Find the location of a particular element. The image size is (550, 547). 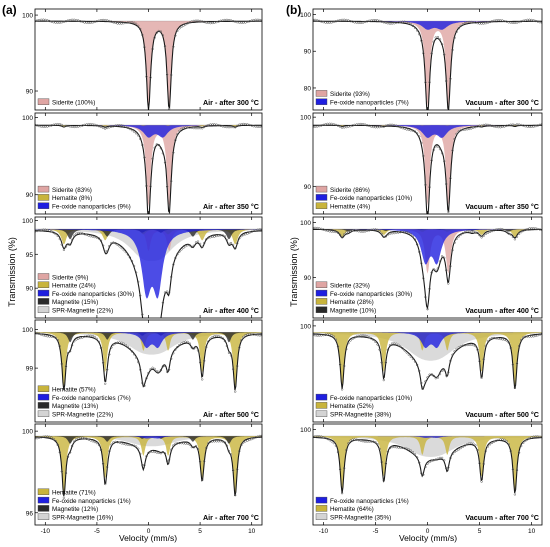

component-siderite is located at coordinates (148, 166).